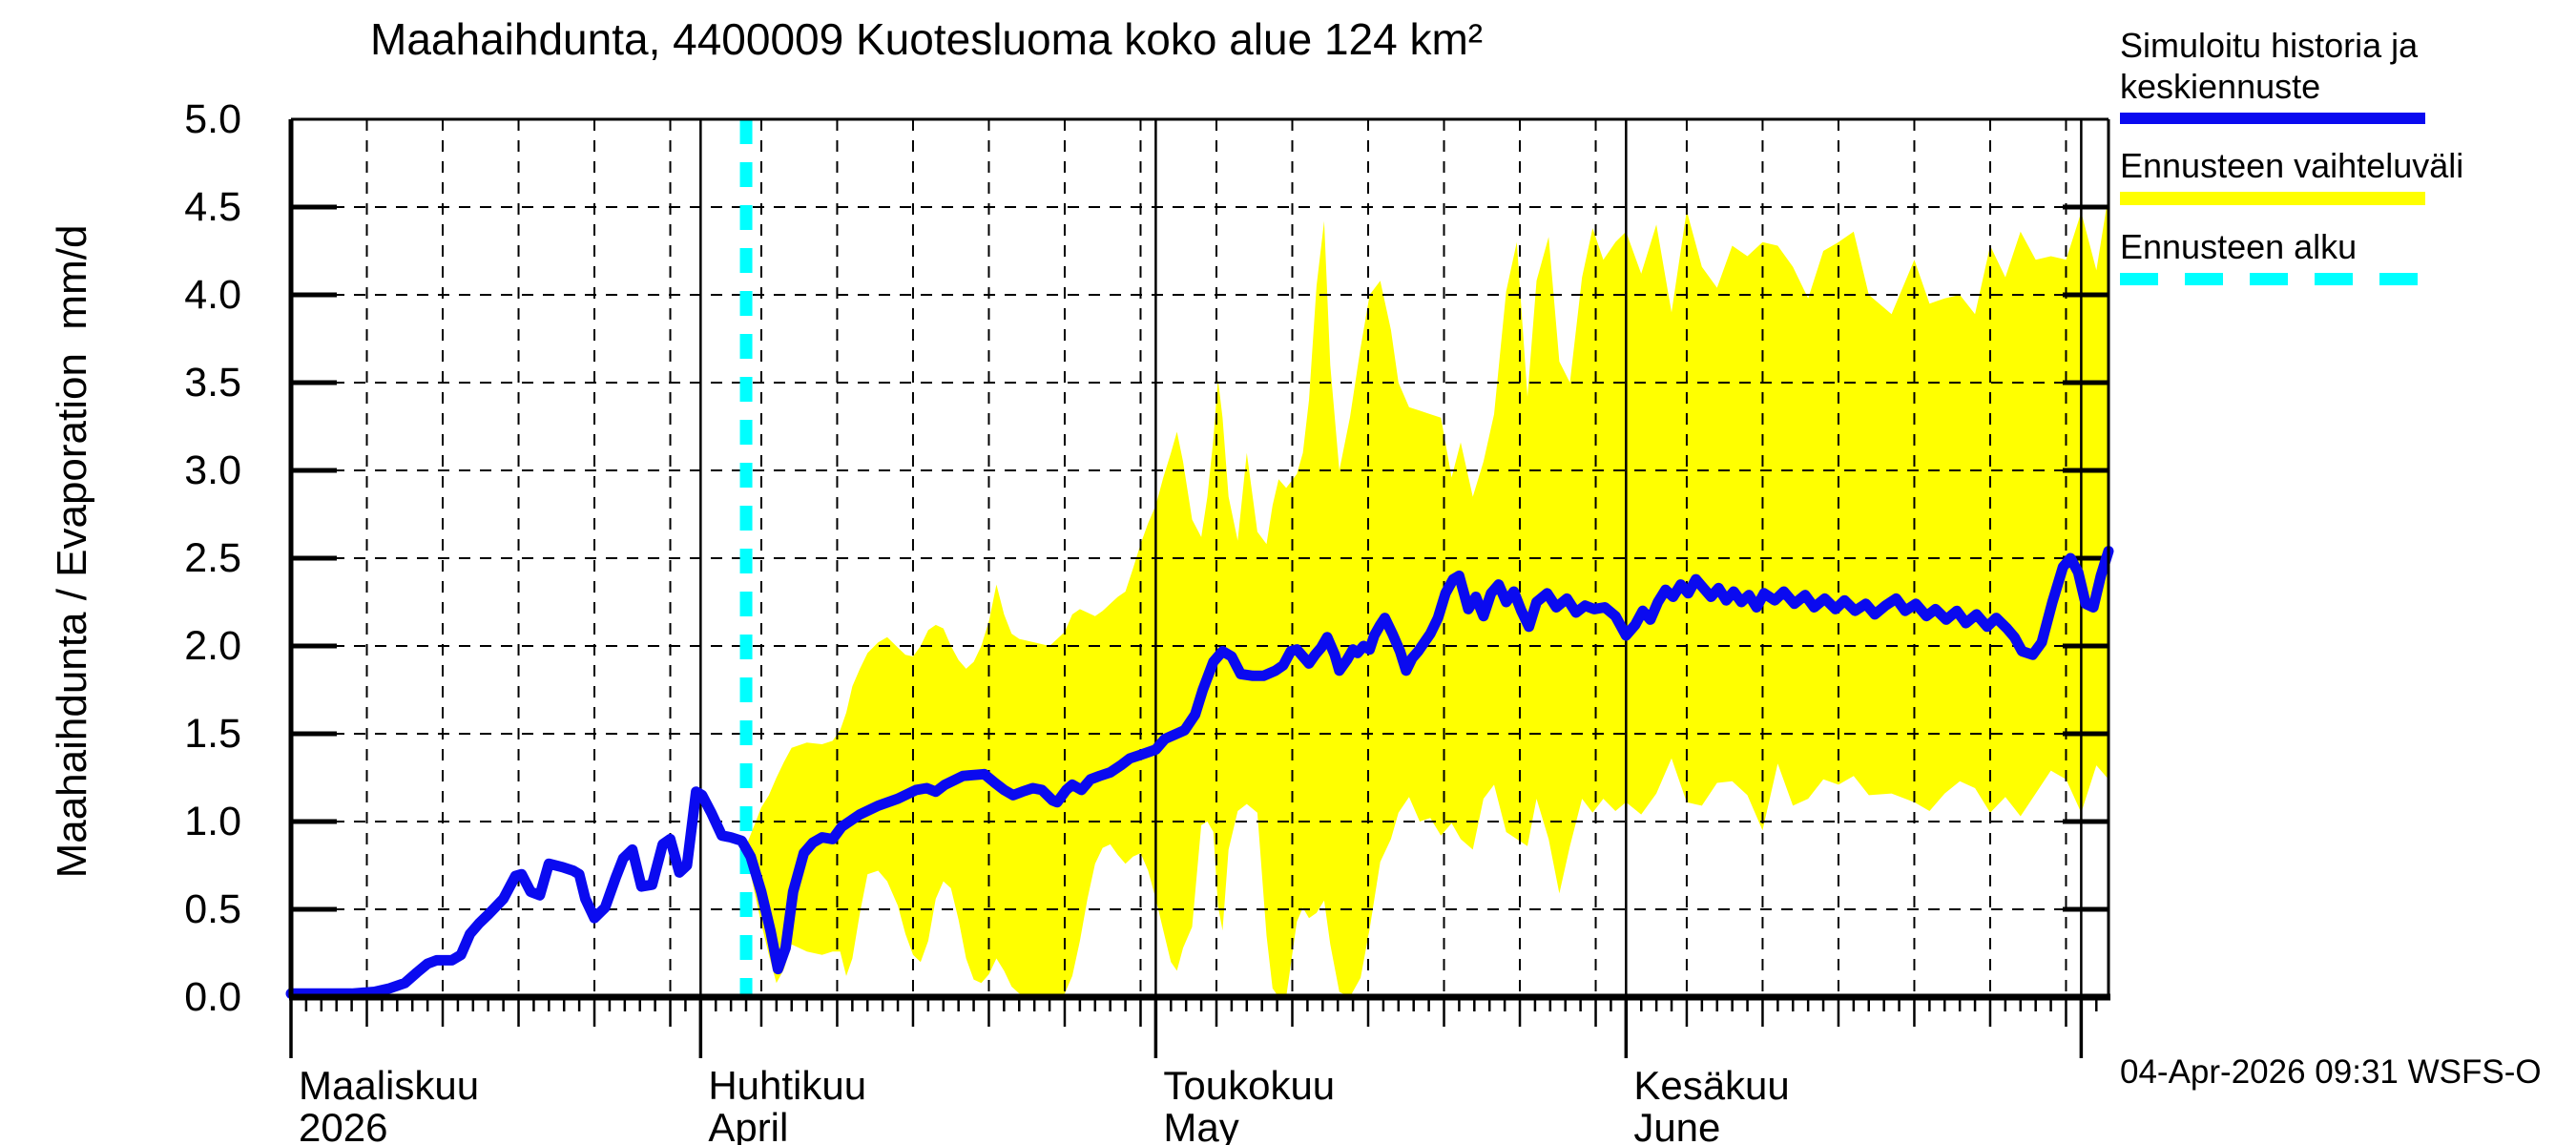 Image resolution: width=2576 pixels, height=1145 pixels. What do you see at coordinates (2272, 199) in the screenshot?
I see `forecast-range-band-swatch` at bounding box center [2272, 199].